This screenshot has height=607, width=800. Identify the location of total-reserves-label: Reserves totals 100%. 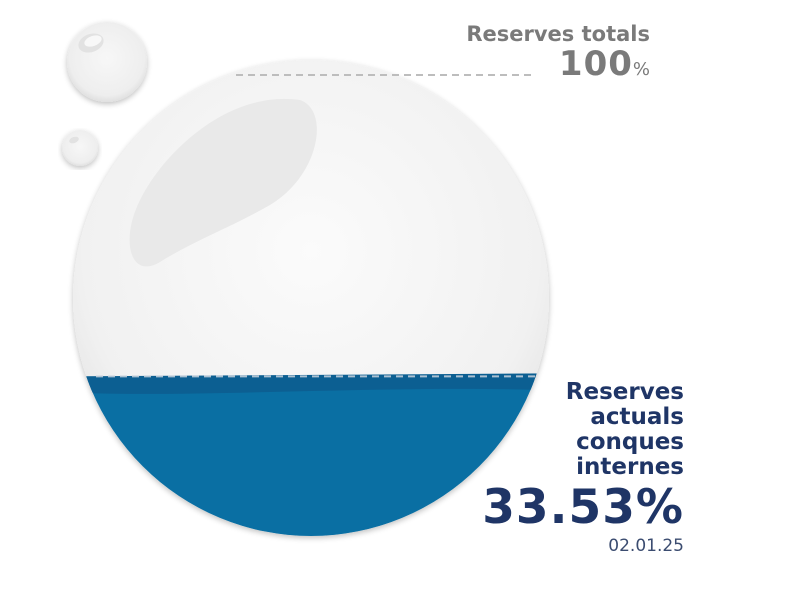
(558, 55).